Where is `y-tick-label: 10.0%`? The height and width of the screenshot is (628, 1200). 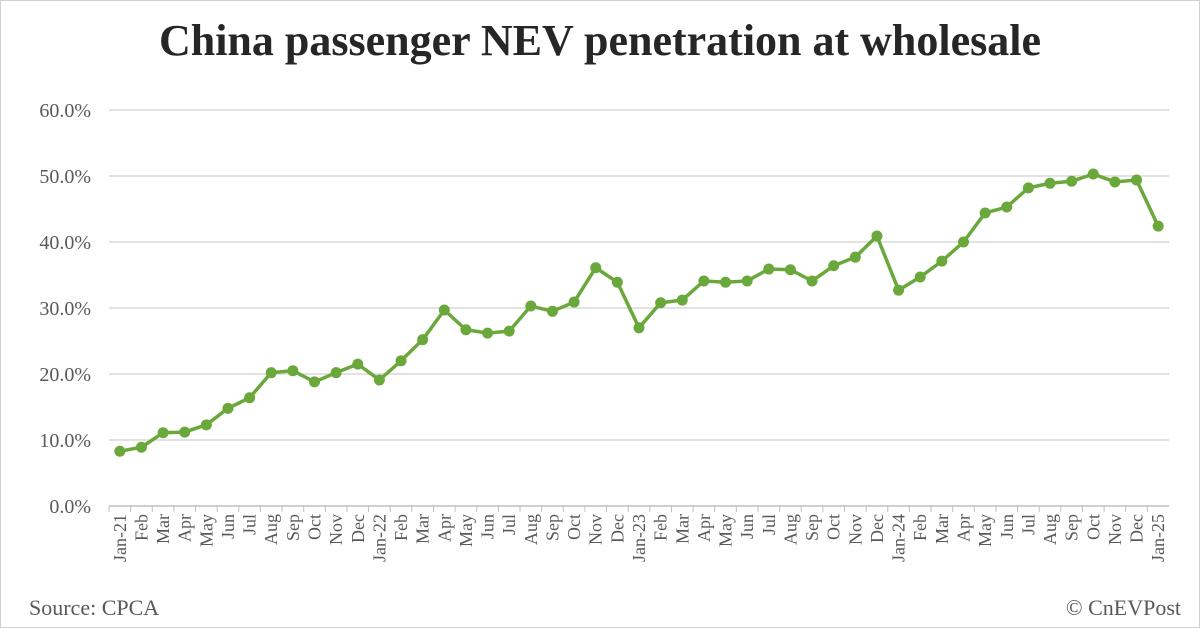 y-tick-label: 10.0% is located at coordinates (65, 441).